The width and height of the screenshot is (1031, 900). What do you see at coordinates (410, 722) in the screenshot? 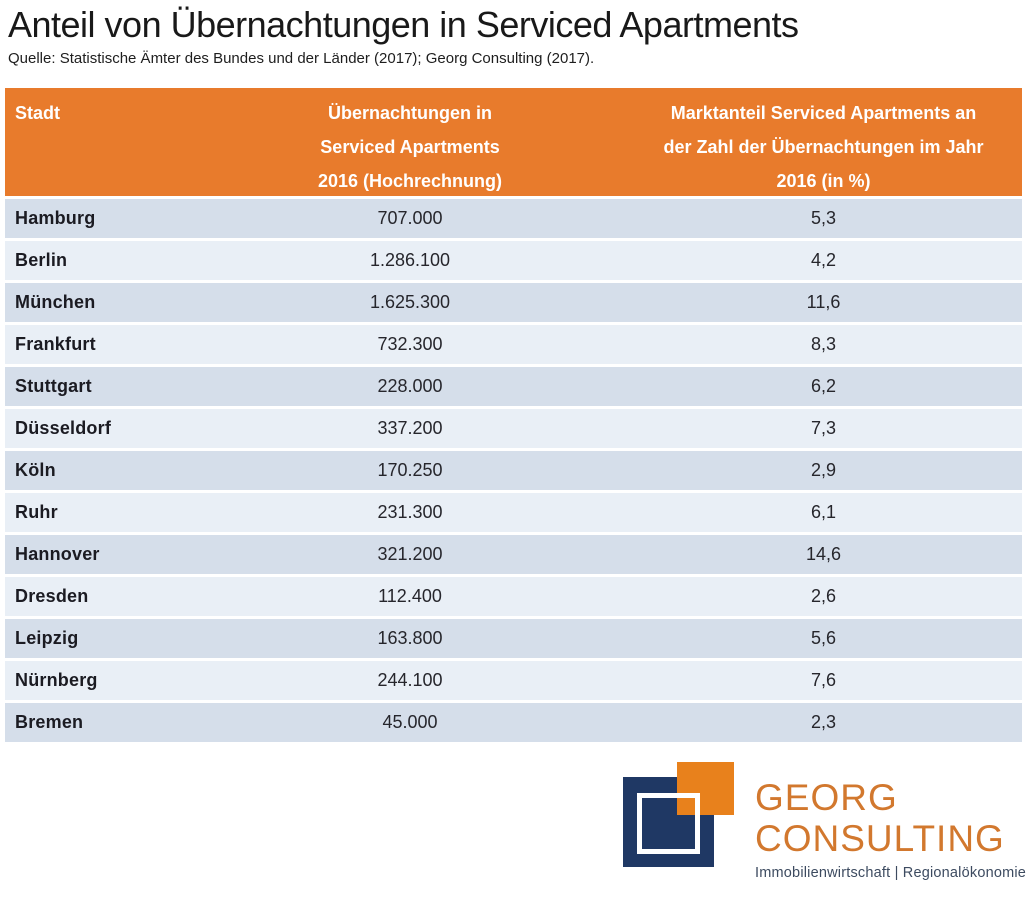
I see `nights-cell: 45.000` at bounding box center [410, 722].